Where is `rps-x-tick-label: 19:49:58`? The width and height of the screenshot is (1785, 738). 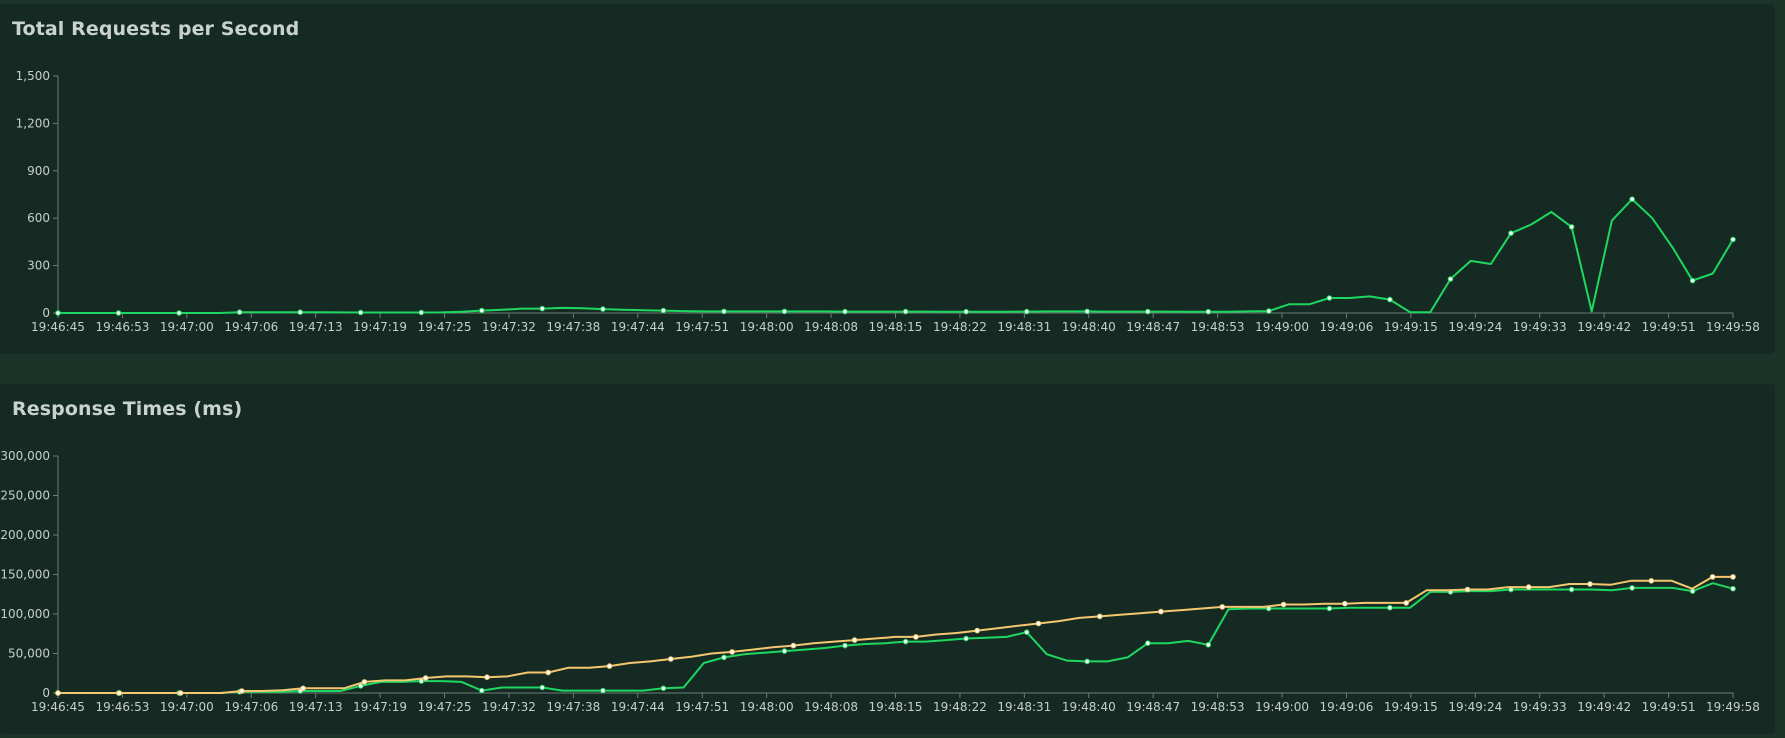
rps-x-tick-label: 19:49:58 is located at coordinates (1733, 327).